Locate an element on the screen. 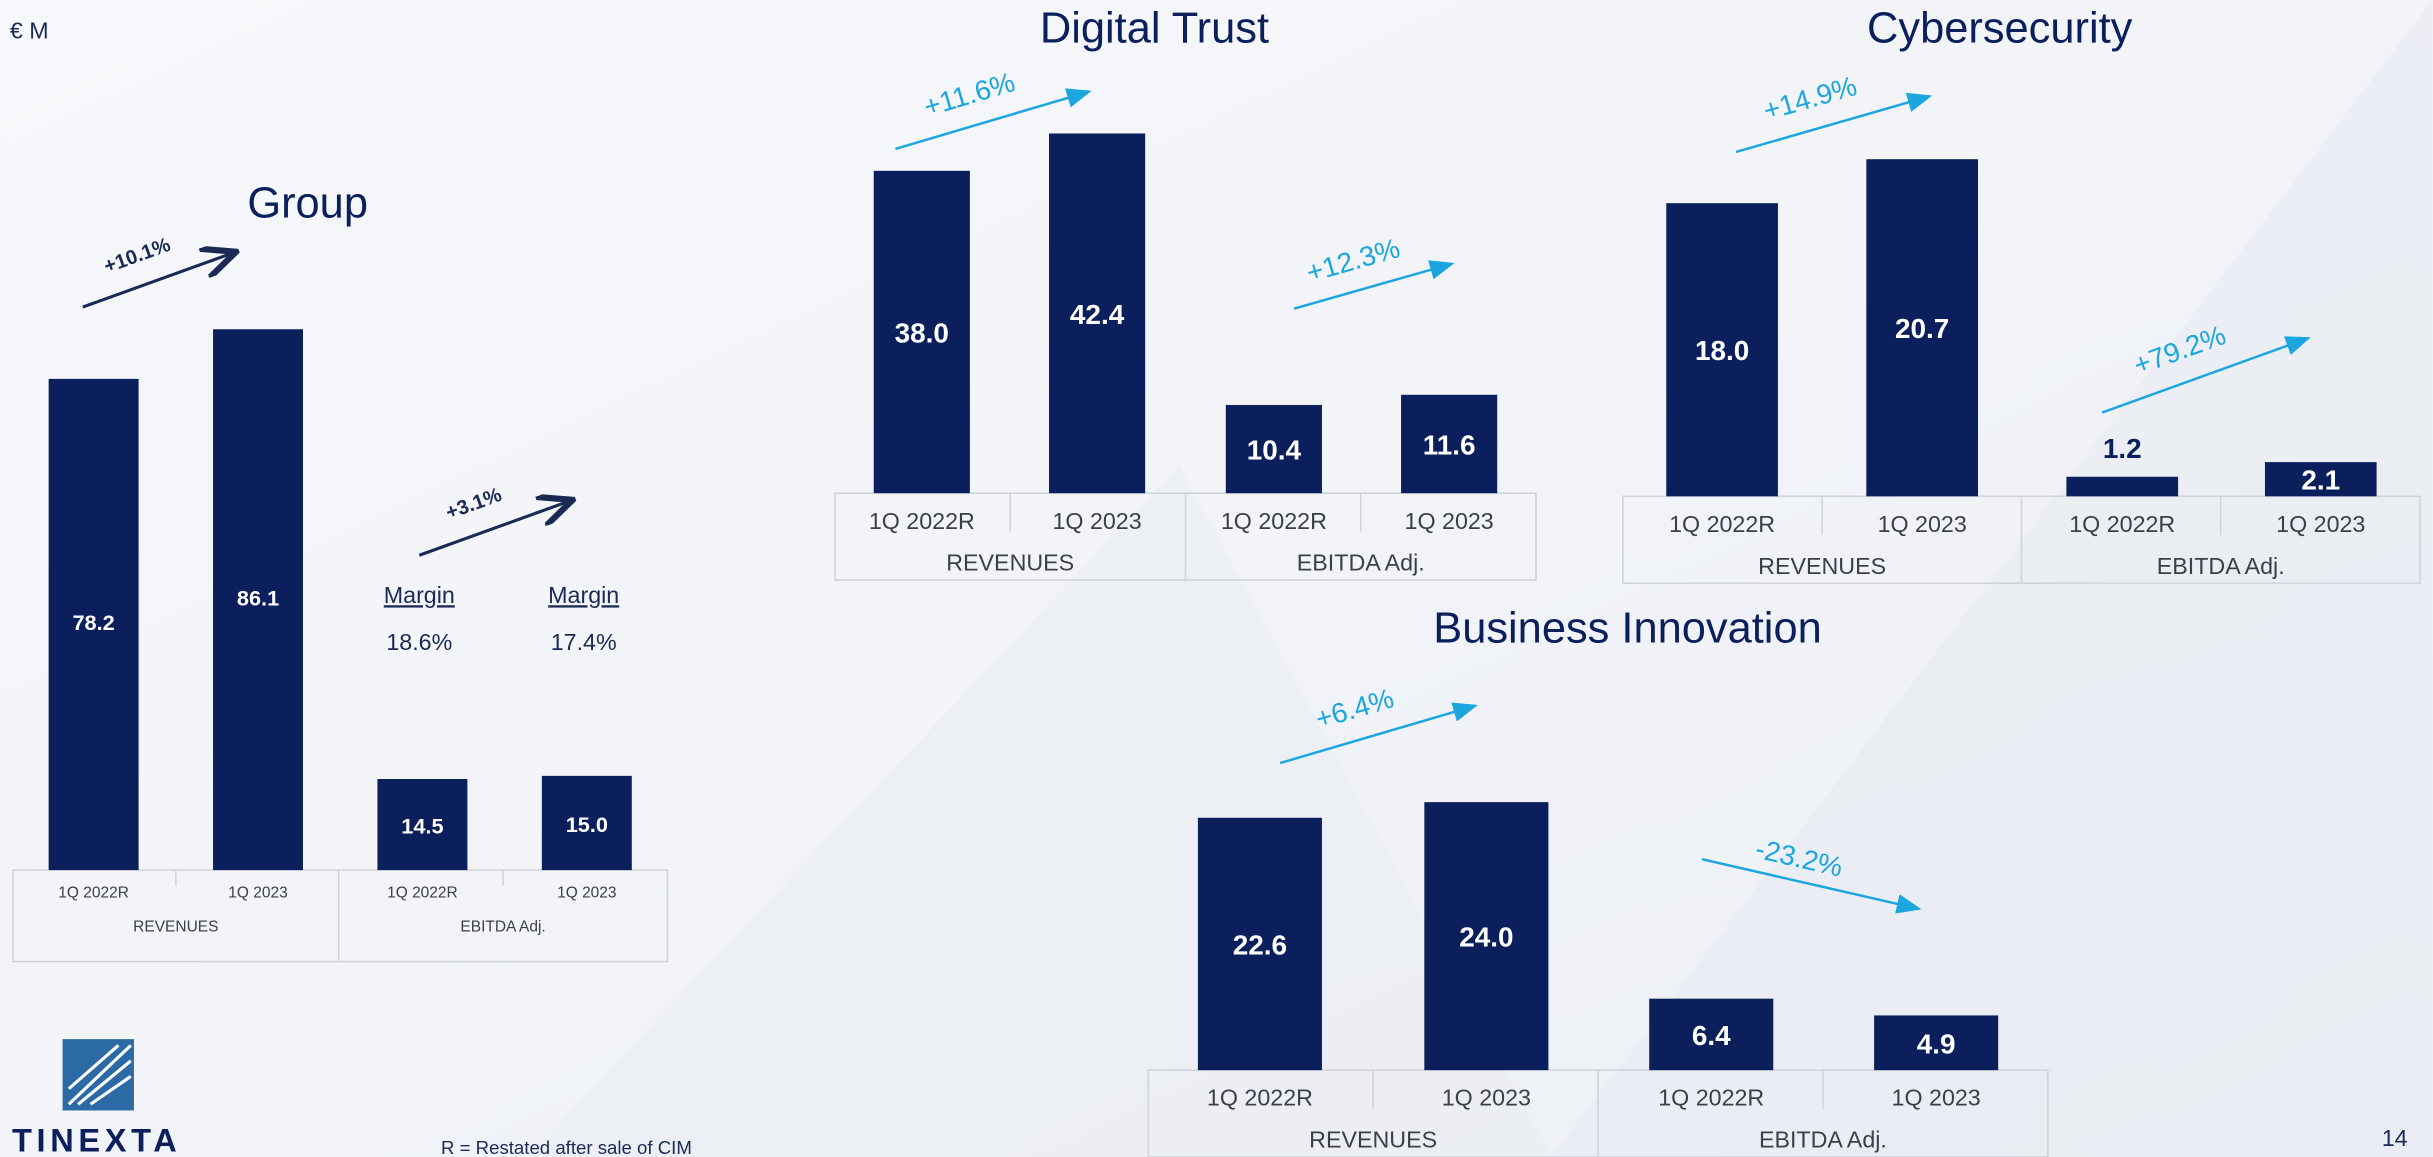 This screenshot has width=2433, height=1157. unit-label: € M is located at coordinates (29, 31).